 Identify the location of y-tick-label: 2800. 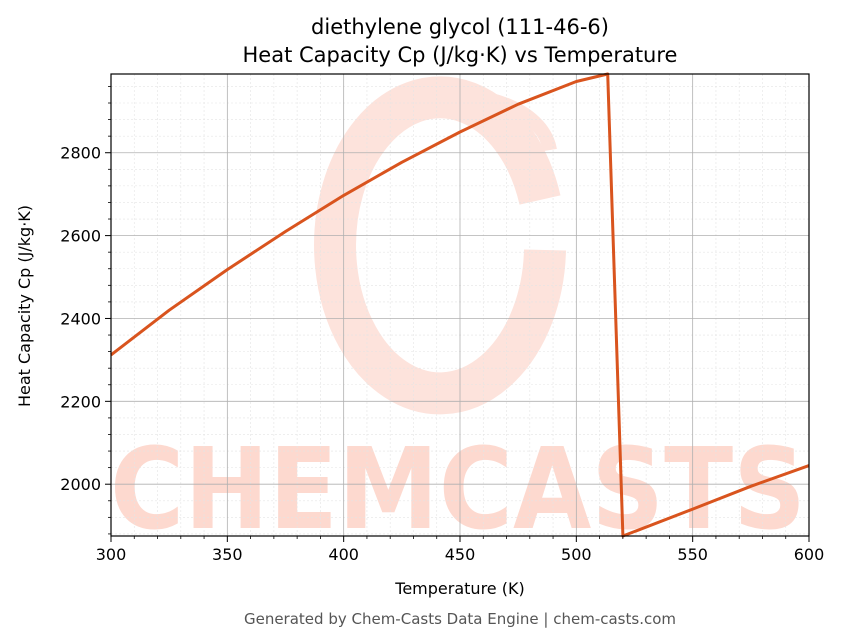
(80, 153).